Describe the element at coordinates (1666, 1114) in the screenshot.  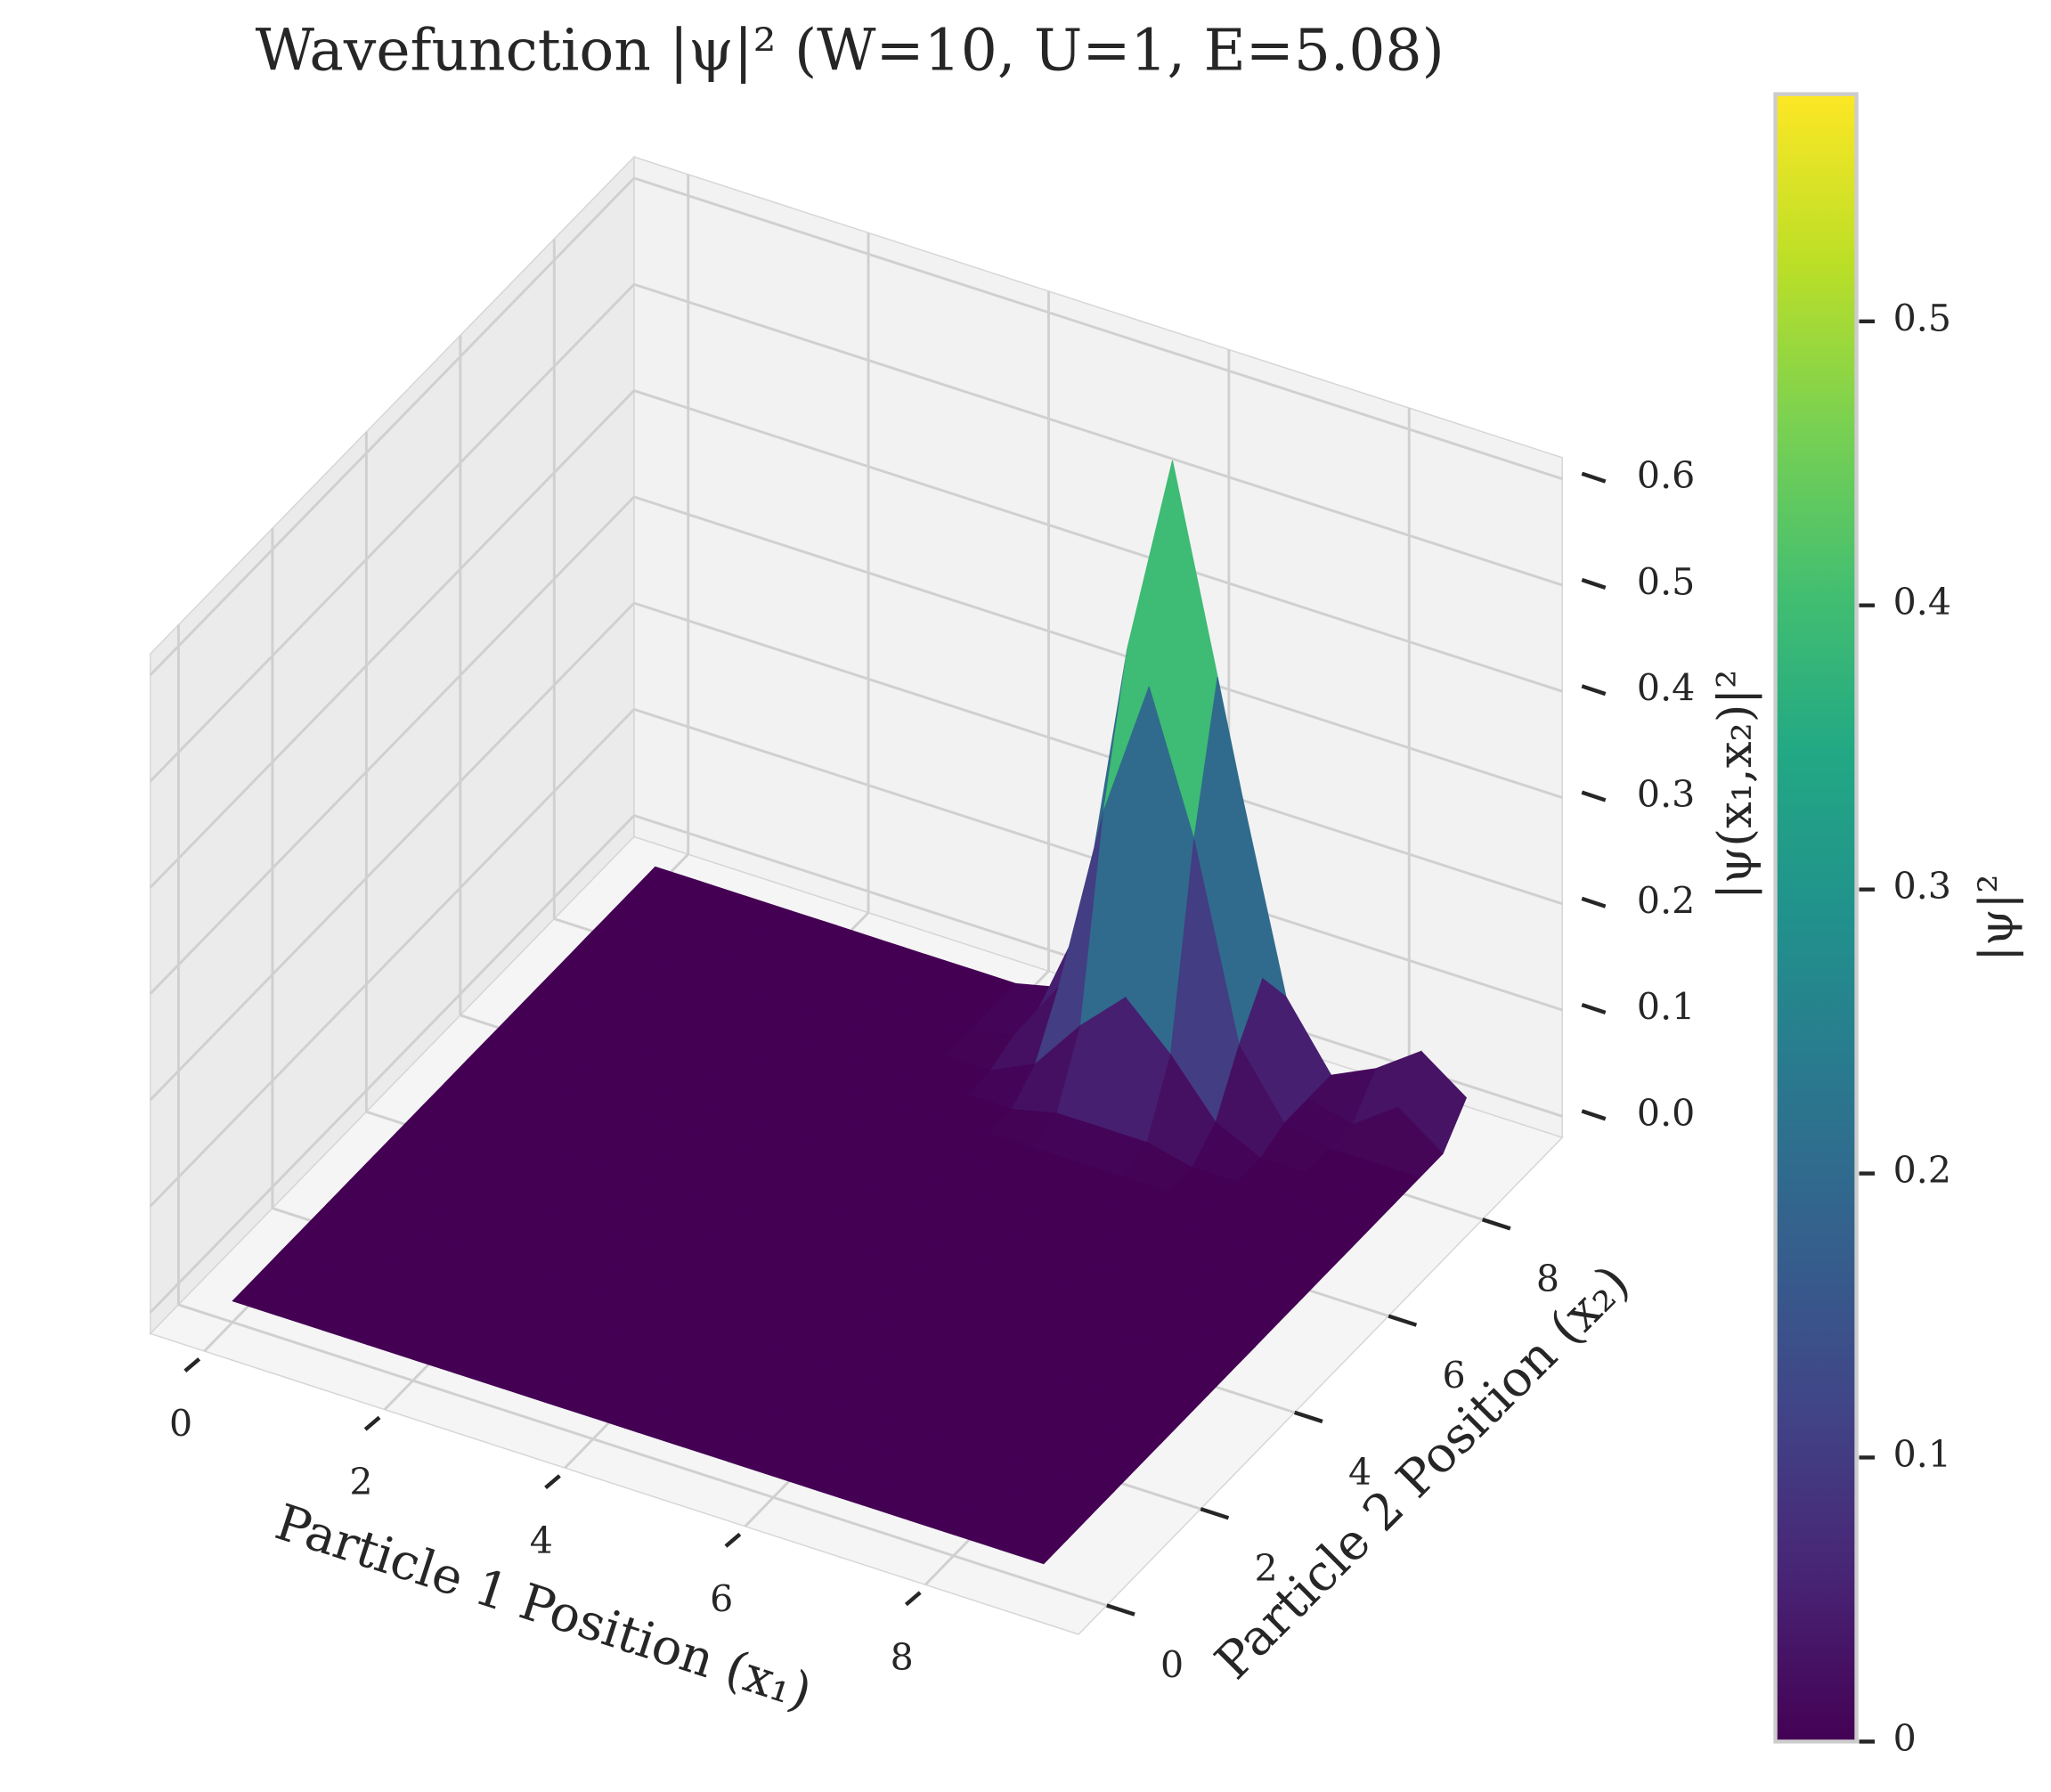
I see `z-tick-label: 0.0` at that location.